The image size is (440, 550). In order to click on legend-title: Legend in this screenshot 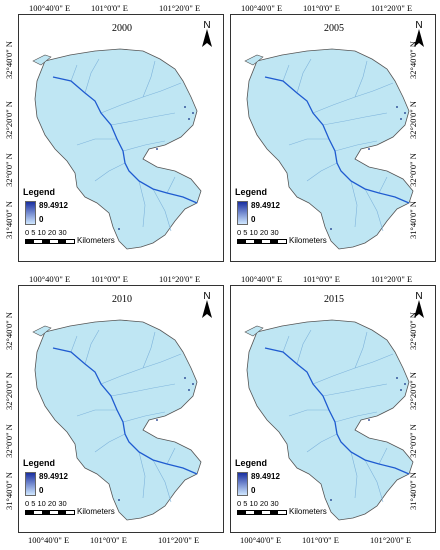, I will do `click(39, 192)`.